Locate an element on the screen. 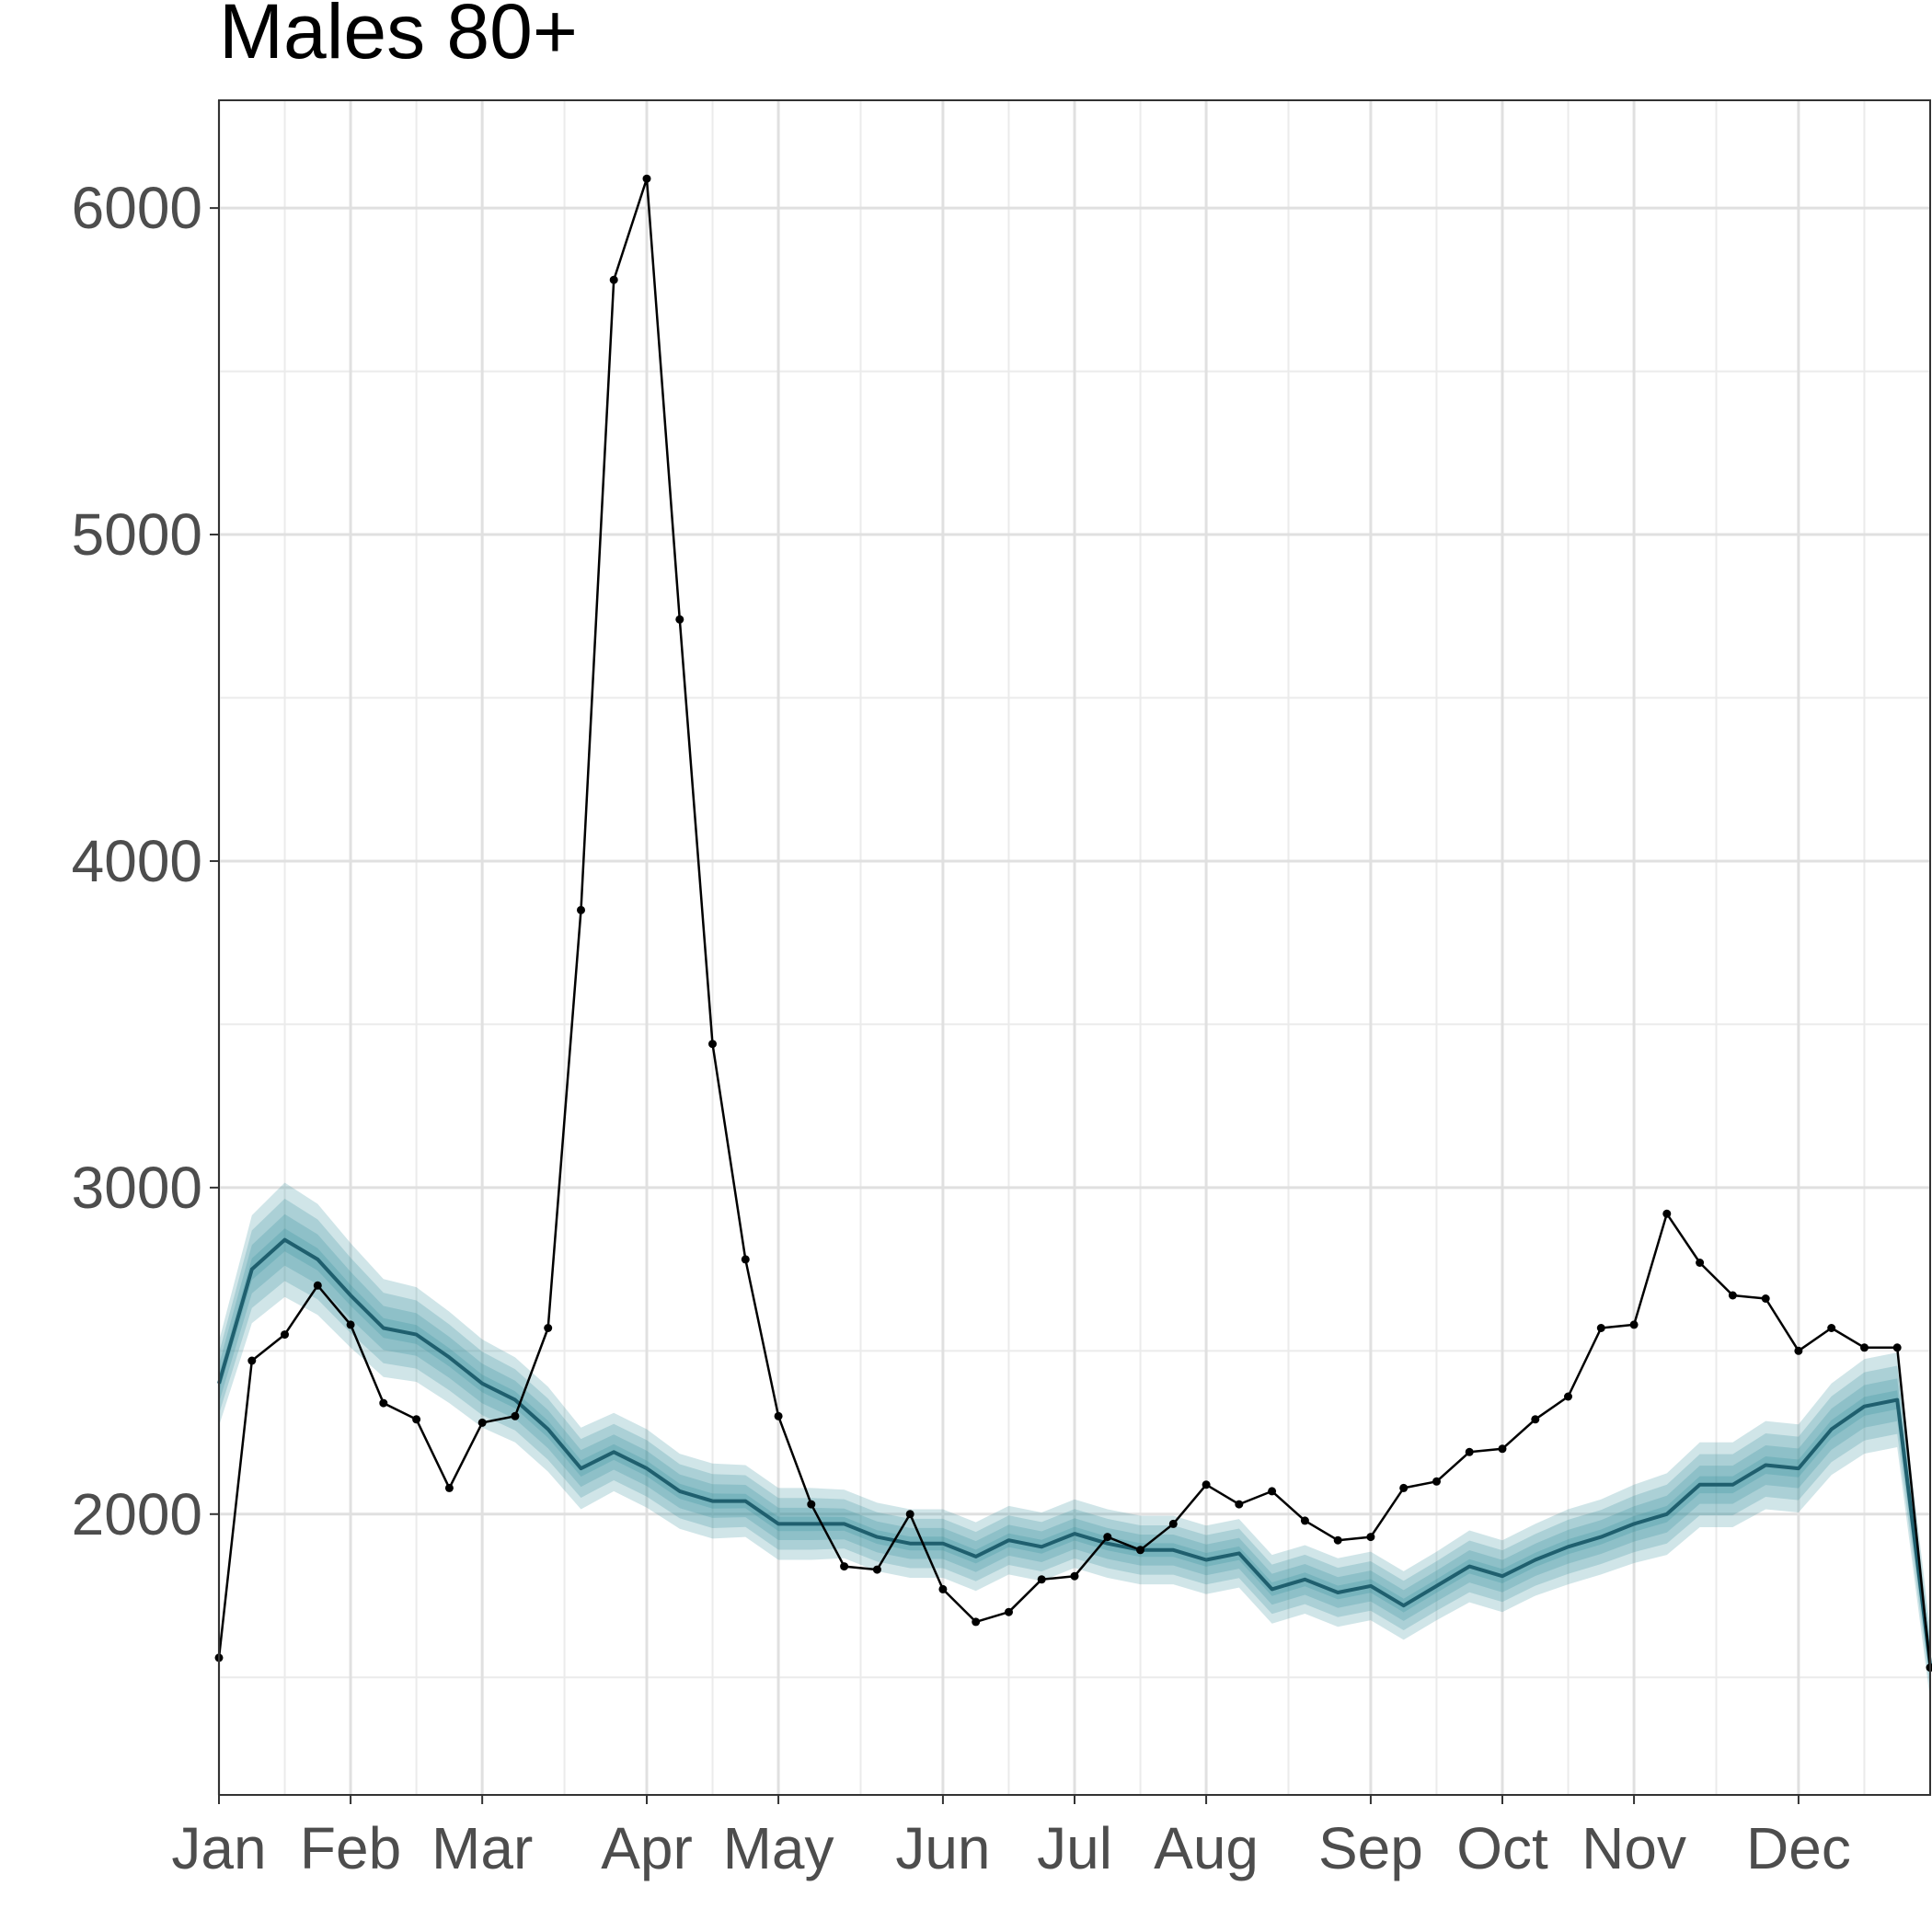  x-tick-label: Jul is located at coordinates (1074, 1848).